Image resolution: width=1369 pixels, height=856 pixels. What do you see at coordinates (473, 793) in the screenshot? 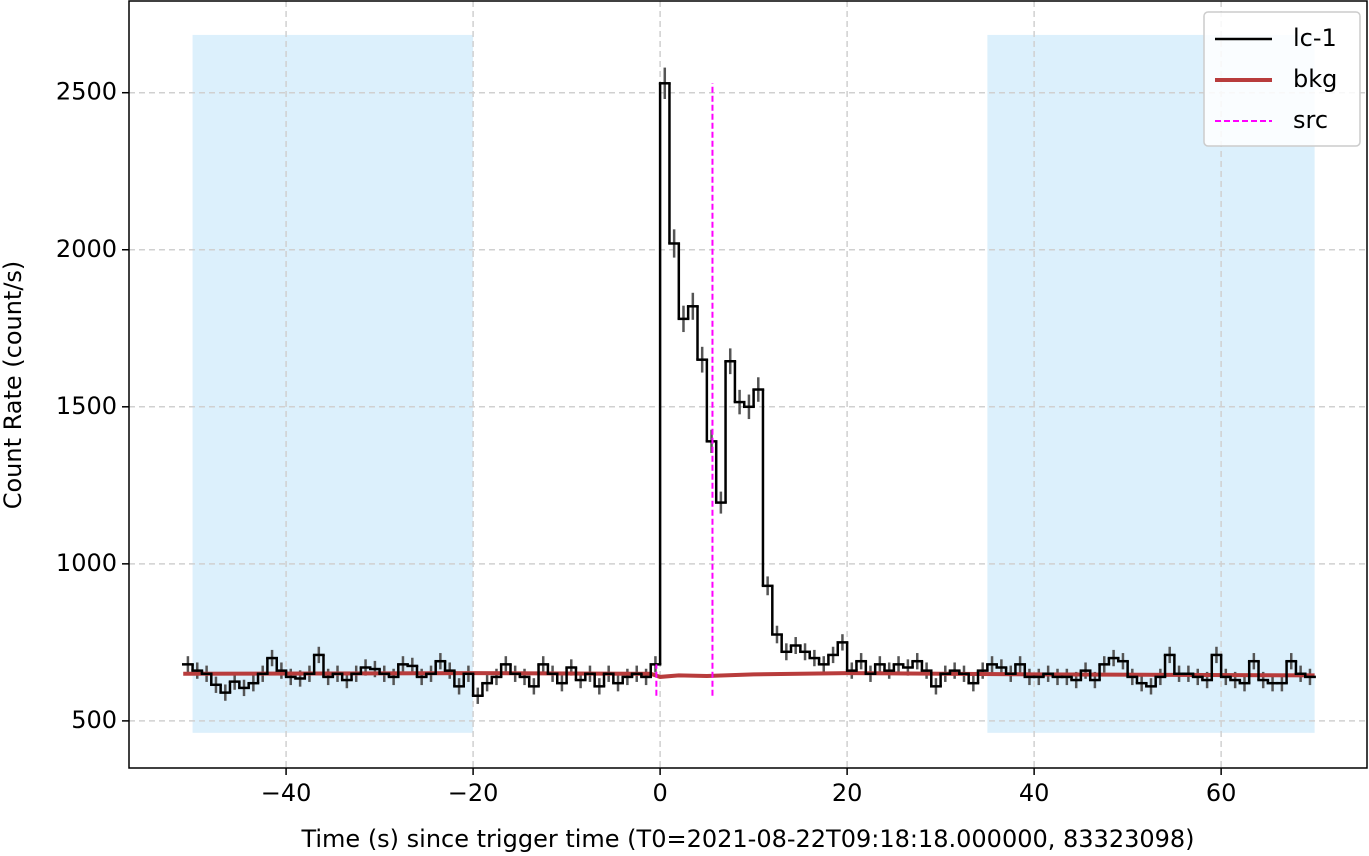
I see `x-tick-label: −20` at bounding box center [473, 793].